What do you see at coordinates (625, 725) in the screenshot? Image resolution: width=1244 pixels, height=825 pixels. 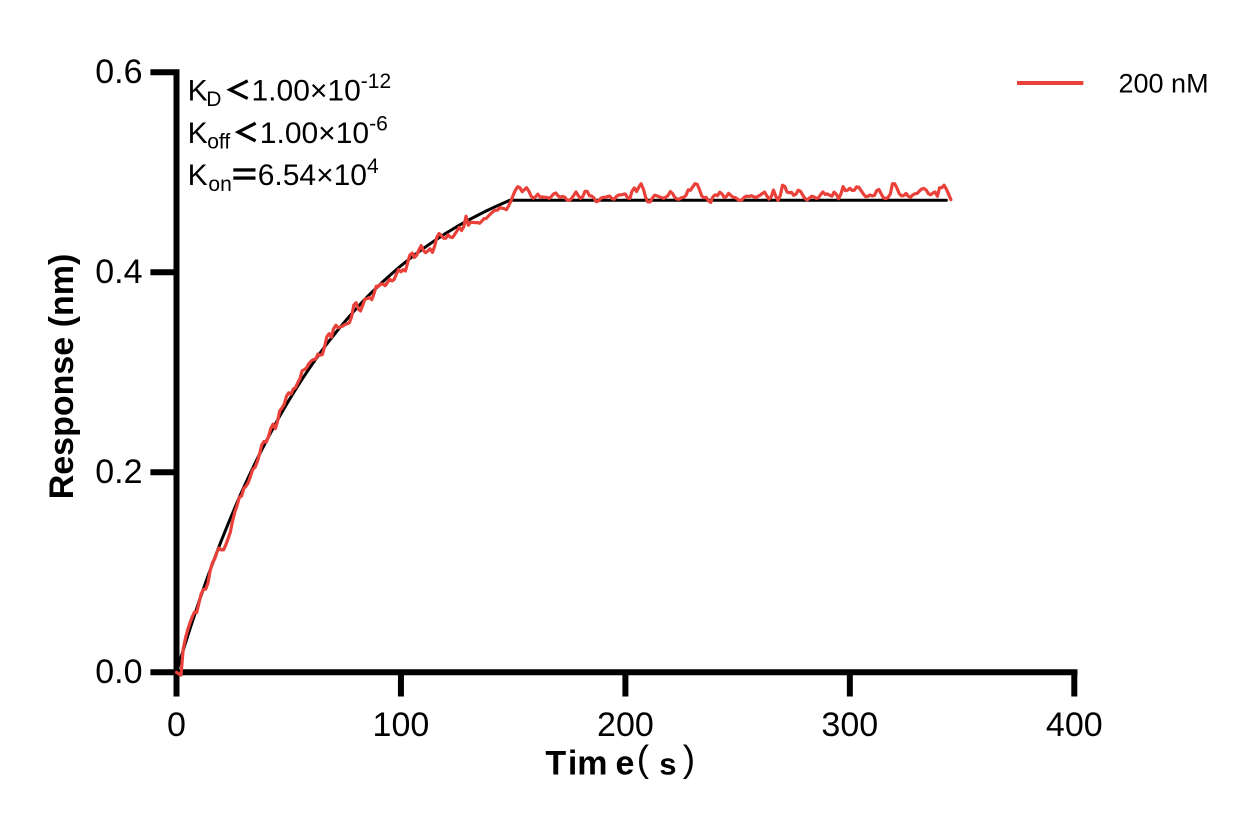 I see `svg-text: 200` at bounding box center [625, 725].